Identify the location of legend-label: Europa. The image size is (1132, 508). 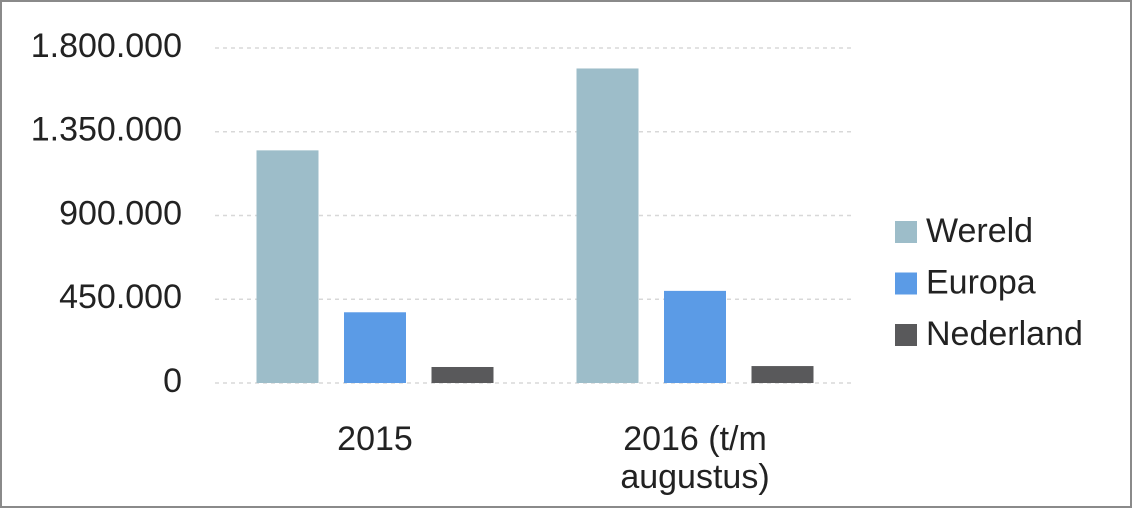
(981, 282).